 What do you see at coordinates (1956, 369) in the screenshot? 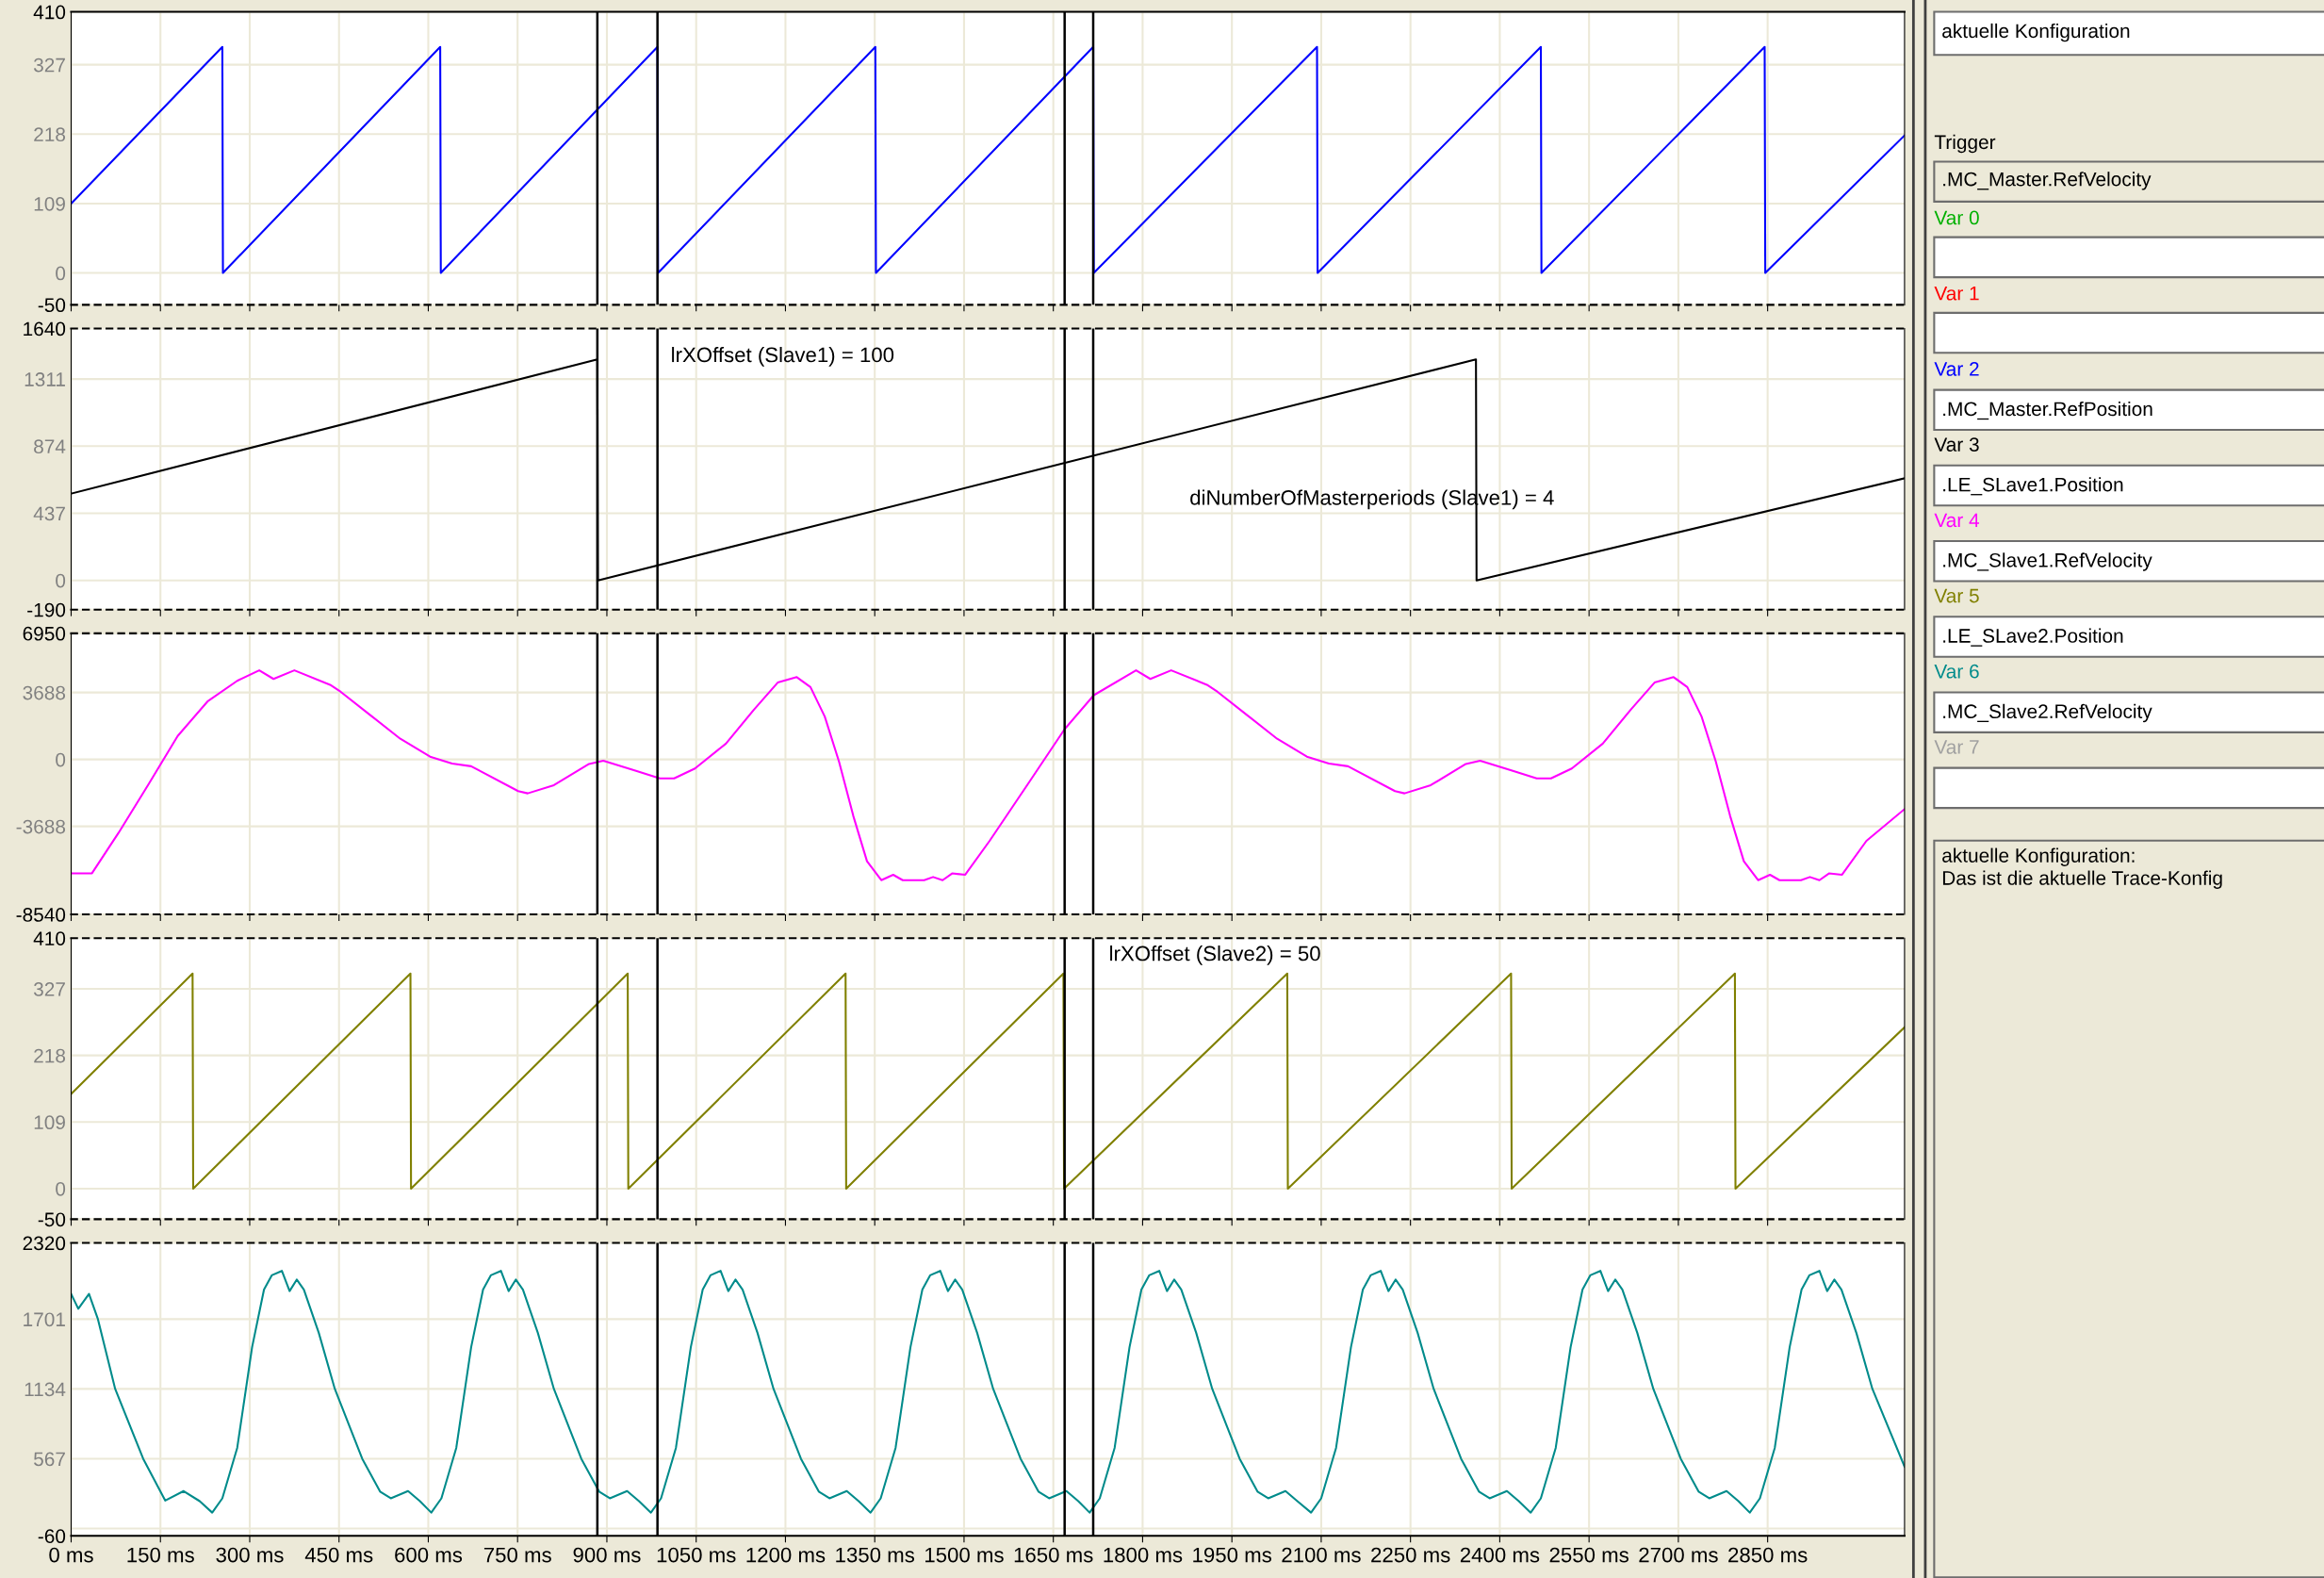
I see `text: Var 2` at bounding box center [1956, 369].